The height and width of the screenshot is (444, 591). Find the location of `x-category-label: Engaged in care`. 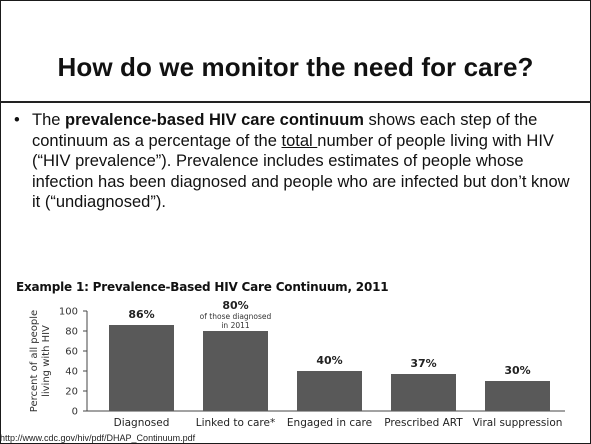

x-category-label: Engaged in care is located at coordinates (329, 423).